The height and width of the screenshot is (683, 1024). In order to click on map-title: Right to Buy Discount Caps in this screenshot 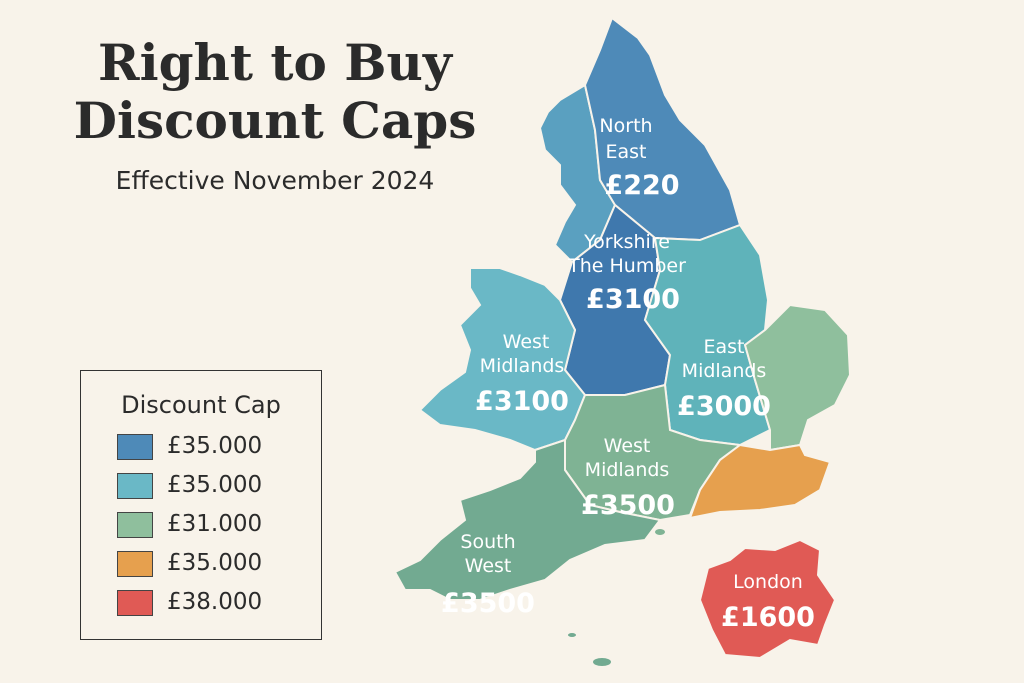, I will do `click(275, 92)`.